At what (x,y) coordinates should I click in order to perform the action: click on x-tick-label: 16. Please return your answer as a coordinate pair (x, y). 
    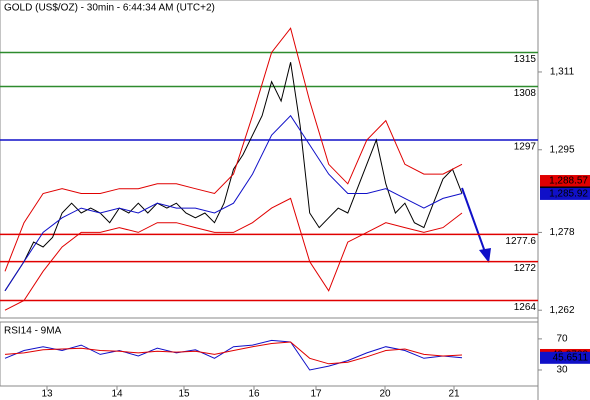
    Looking at the image, I should click on (254, 394).